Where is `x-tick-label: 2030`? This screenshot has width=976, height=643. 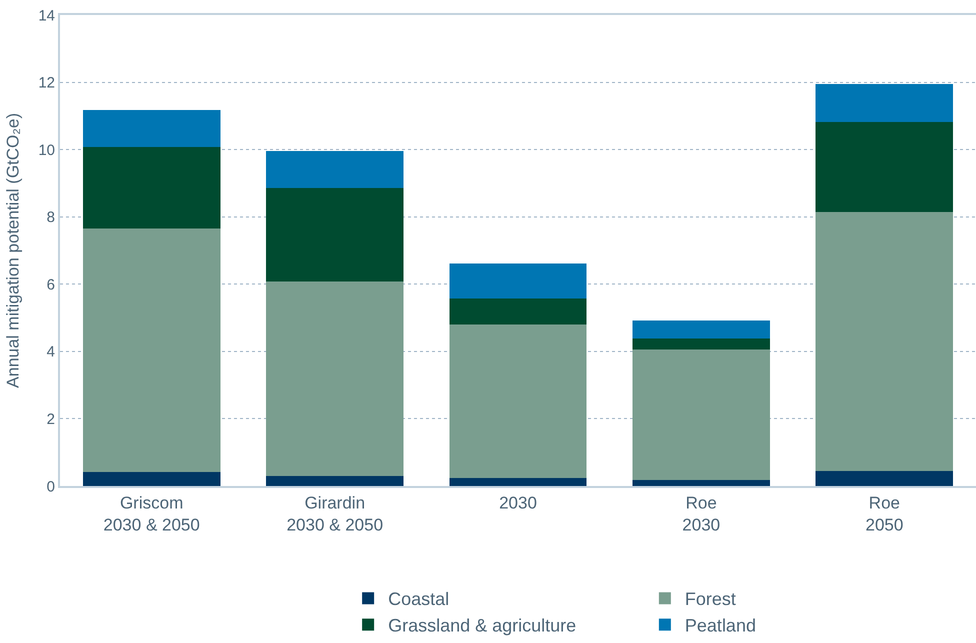 x-tick-label: 2030 is located at coordinates (518, 502).